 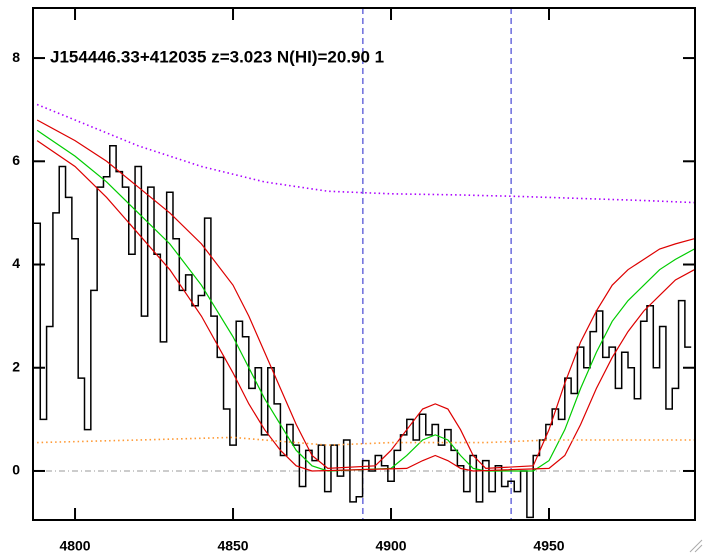 What do you see at coordinates (16, 160) in the screenshot?
I see `y-tick-label: 6` at bounding box center [16, 160].